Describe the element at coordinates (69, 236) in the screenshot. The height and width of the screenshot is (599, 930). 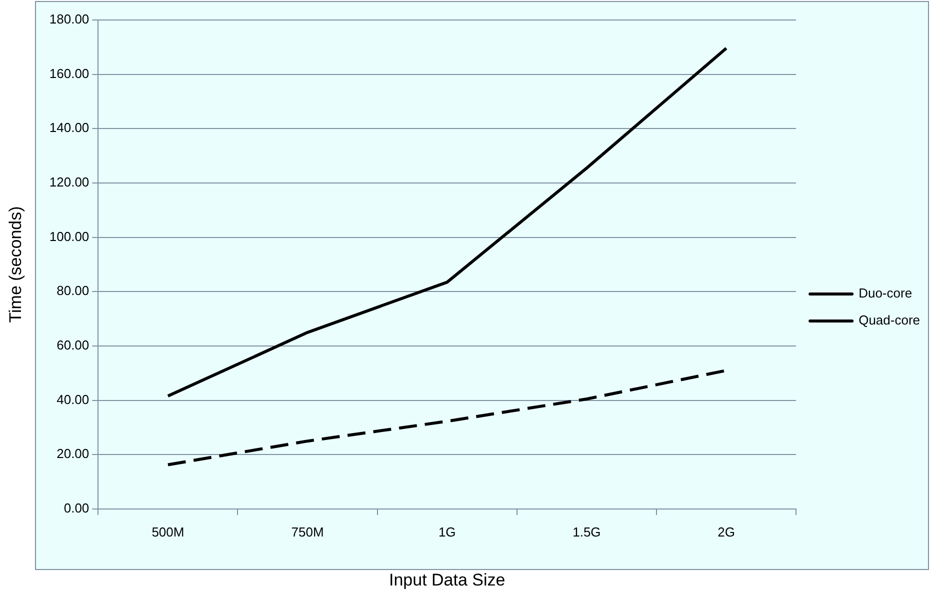
I see `y-tick-label: 100.00` at that location.